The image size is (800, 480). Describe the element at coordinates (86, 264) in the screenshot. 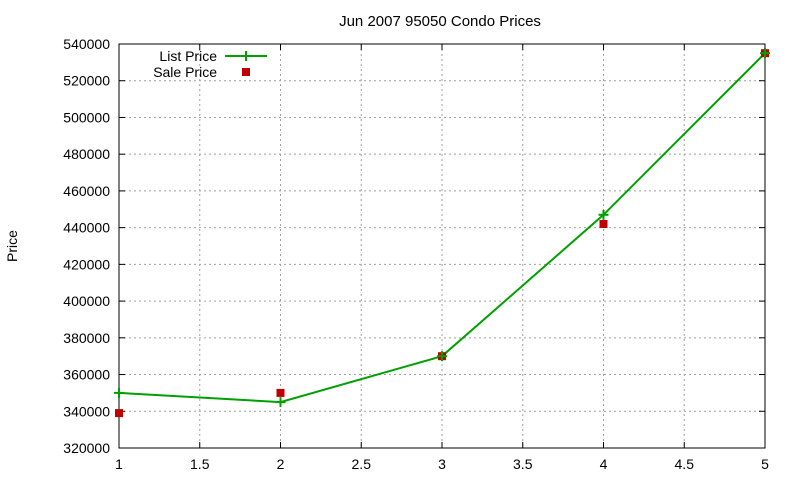

I see `y-tick-label: 420000` at that location.